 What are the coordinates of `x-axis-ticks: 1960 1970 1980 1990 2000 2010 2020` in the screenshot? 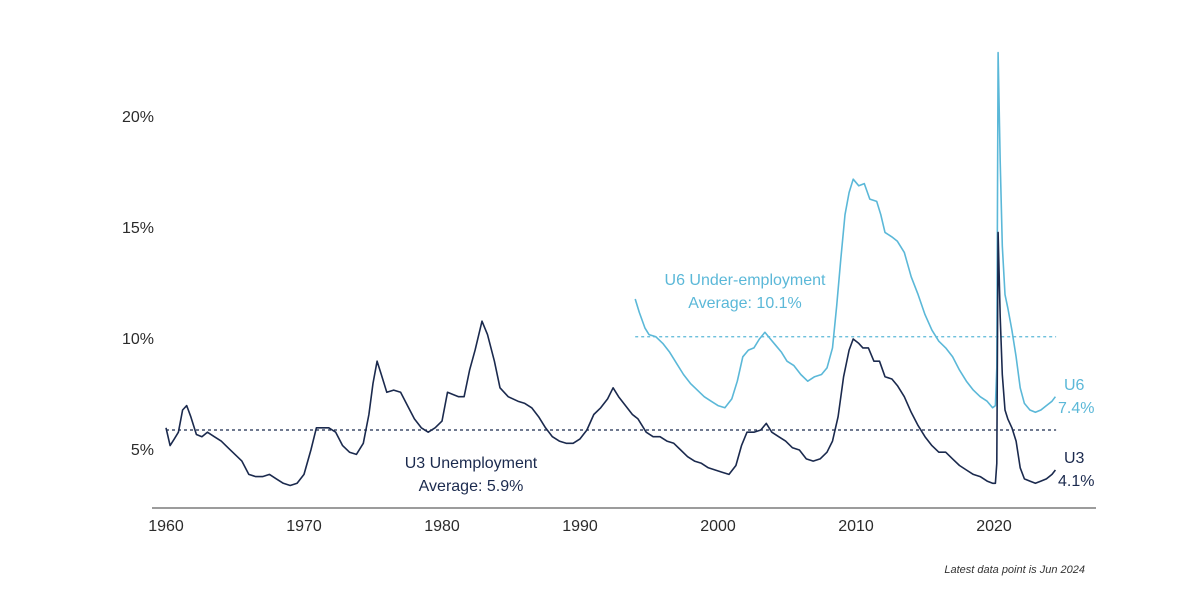 It's located at (580, 526).